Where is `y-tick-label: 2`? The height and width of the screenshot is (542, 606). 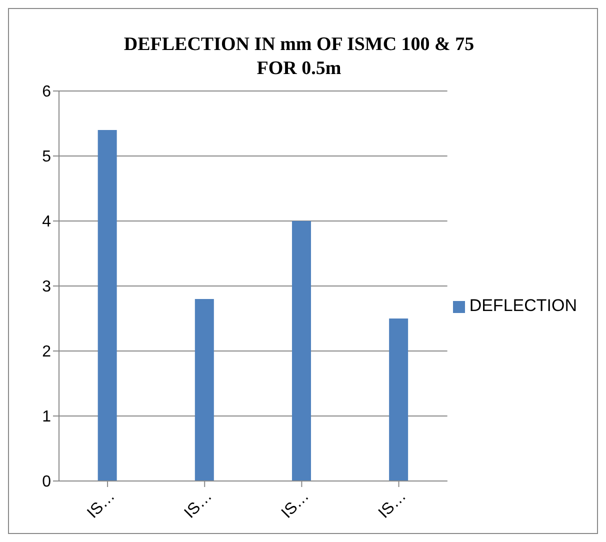 y-tick-label: 2 is located at coordinates (47, 352).